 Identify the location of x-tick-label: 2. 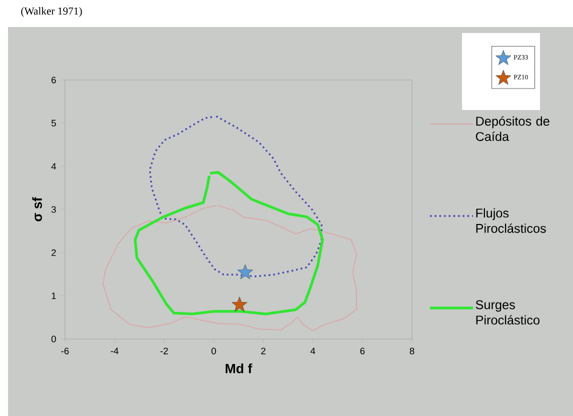
(263, 351).